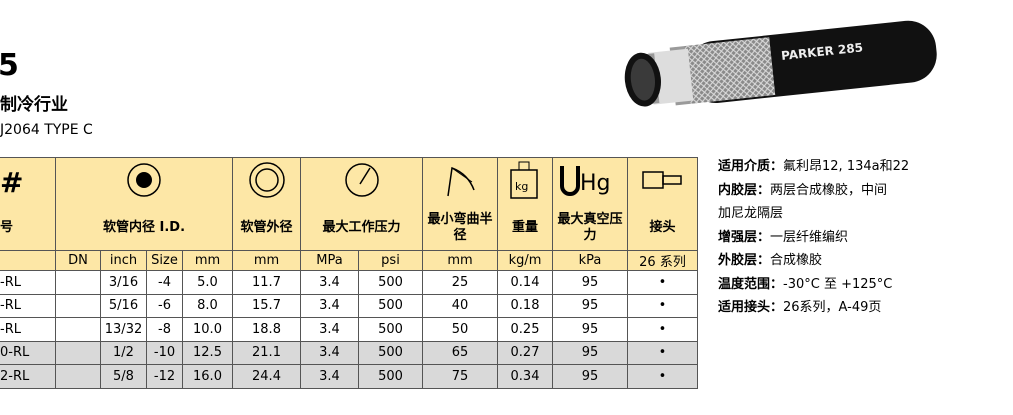 The height and width of the screenshot is (415, 1013). I want to click on spec-text: 氟利昂12, 134a和22, so click(846, 166).